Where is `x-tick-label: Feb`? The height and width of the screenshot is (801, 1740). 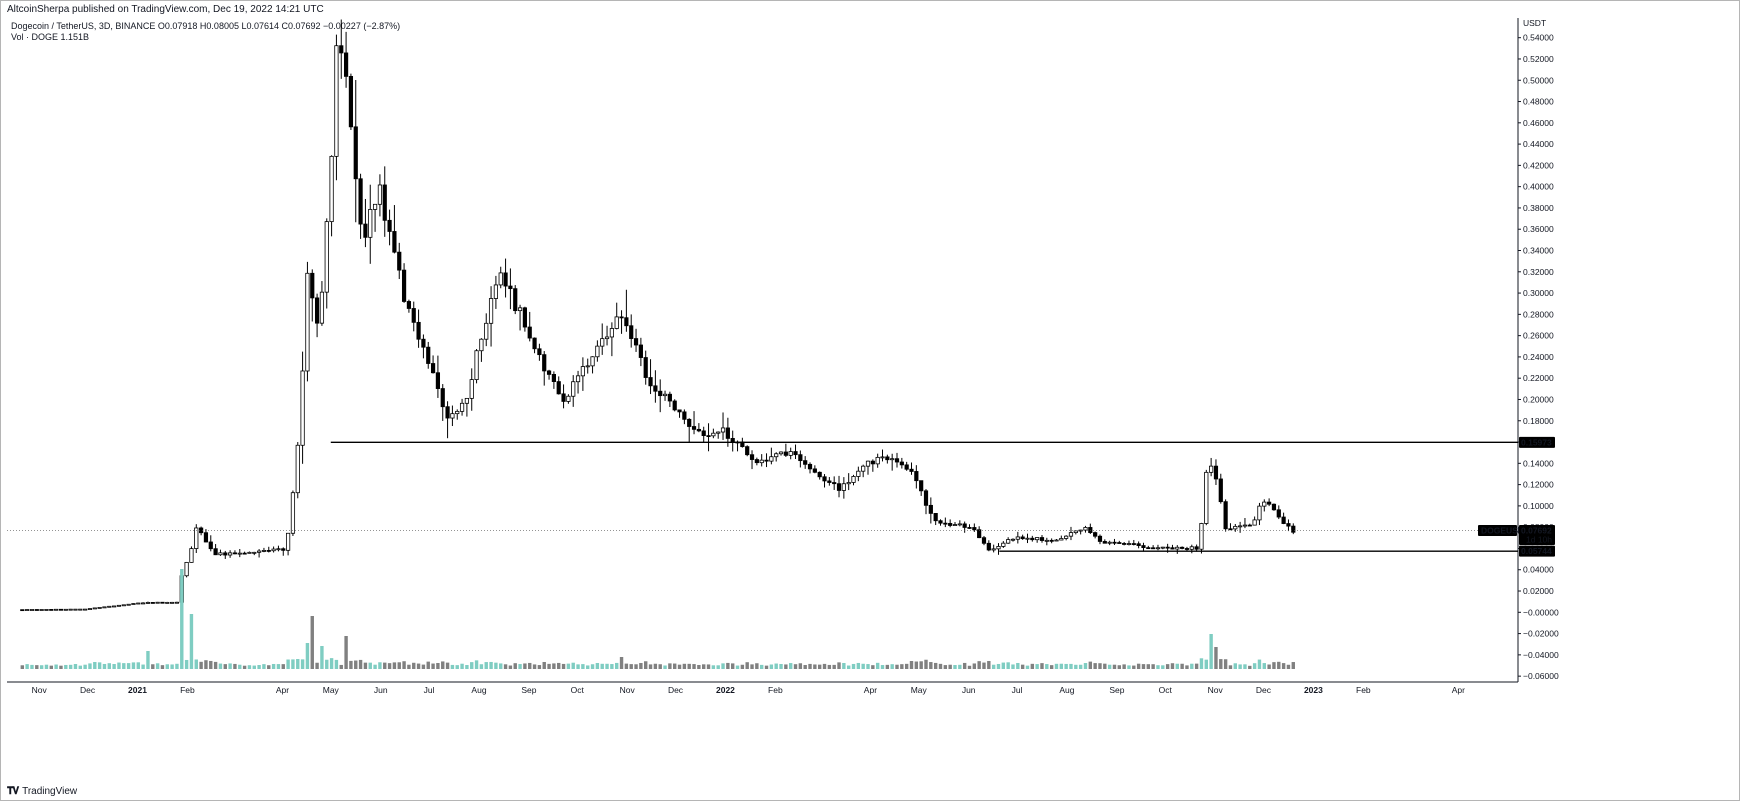 x-tick-label: Feb is located at coordinates (775, 690).